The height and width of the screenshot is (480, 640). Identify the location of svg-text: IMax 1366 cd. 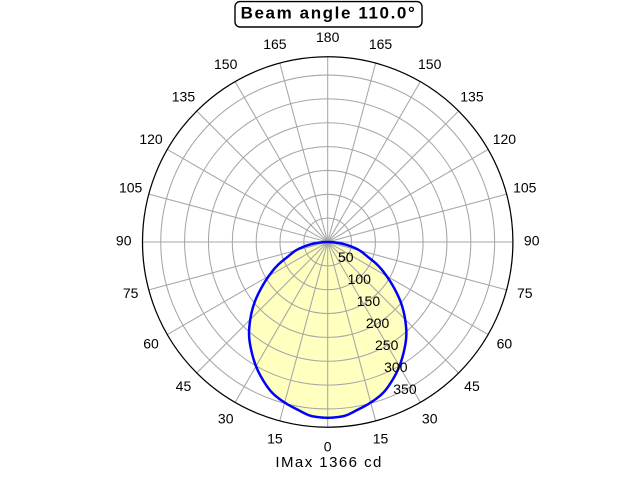
(328, 462).